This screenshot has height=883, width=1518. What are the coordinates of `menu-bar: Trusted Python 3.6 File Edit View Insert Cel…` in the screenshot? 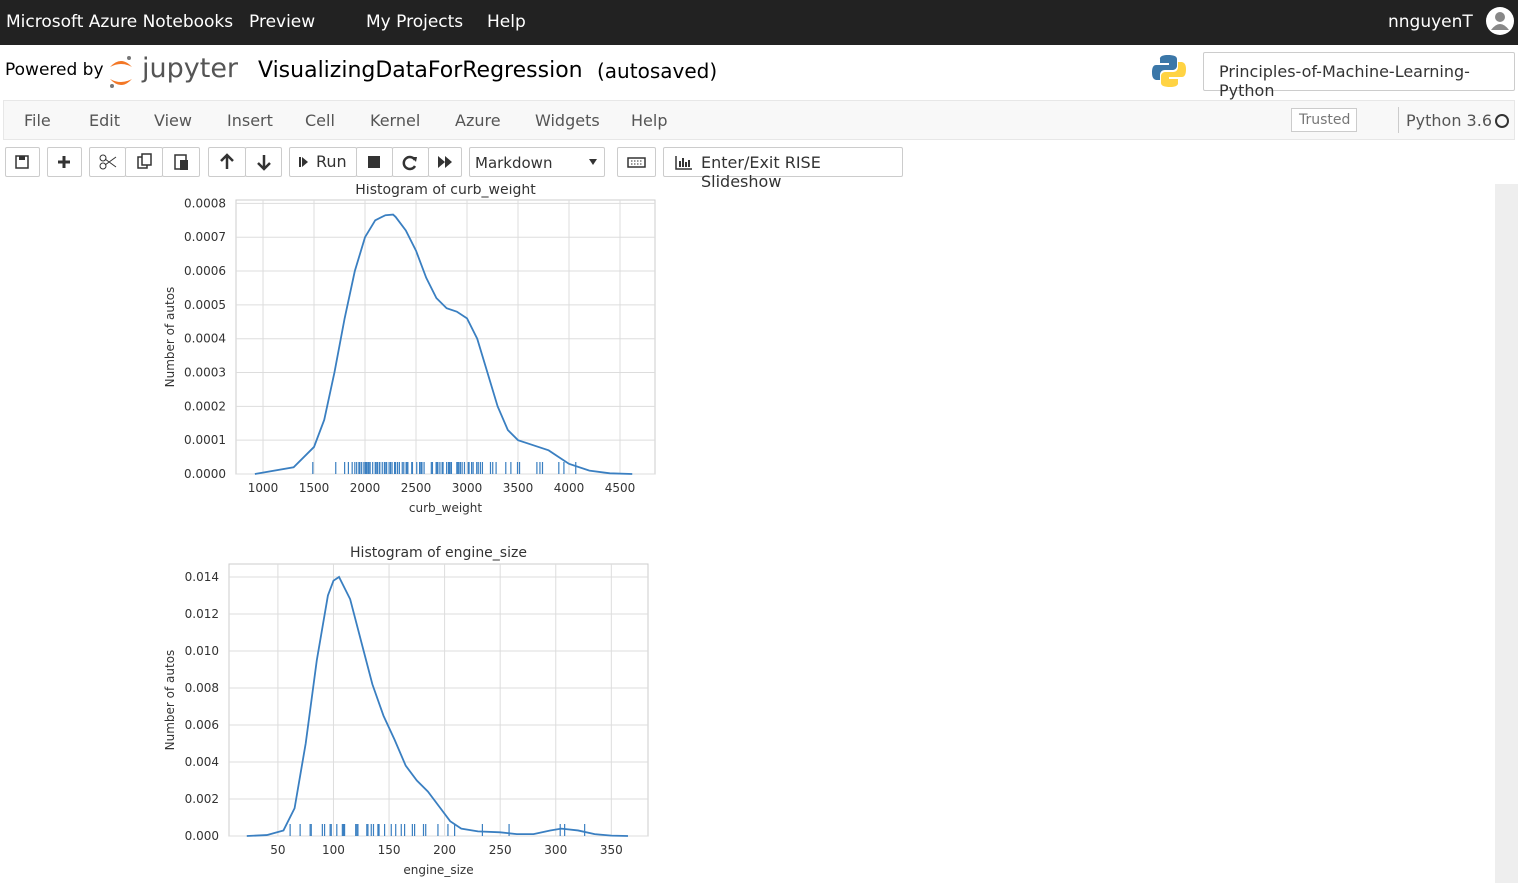 It's located at (759, 120).